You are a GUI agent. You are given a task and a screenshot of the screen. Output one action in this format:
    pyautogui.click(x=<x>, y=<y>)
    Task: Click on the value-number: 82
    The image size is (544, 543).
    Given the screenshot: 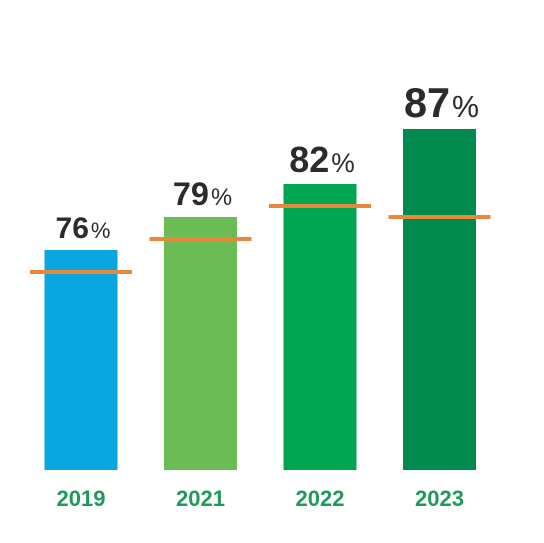 What is the action you would take?
    pyautogui.click(x=309, y=159)
    